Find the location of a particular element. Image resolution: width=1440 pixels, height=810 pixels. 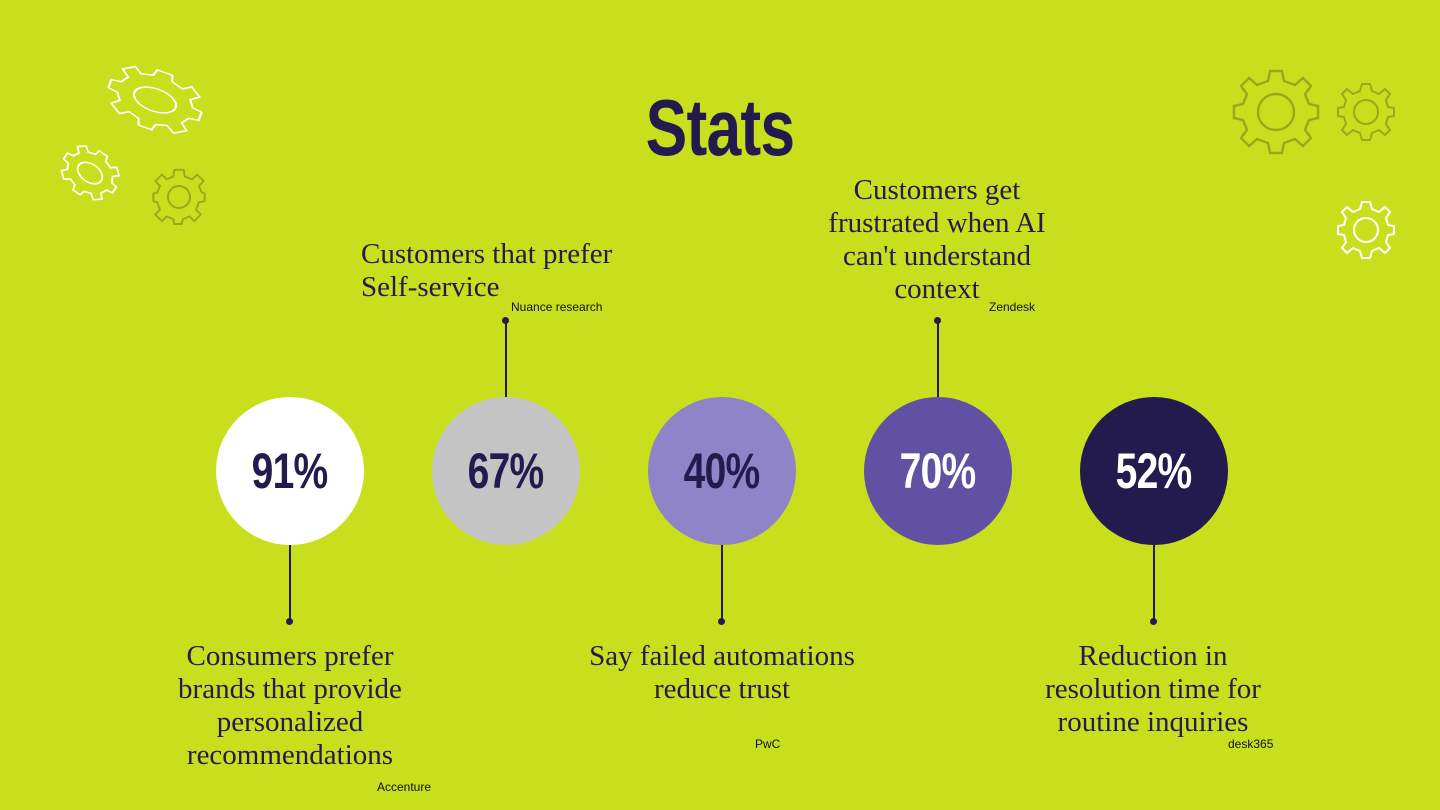

stat-label: Customers that prefer Self-service is located at coordinates (487, 270).